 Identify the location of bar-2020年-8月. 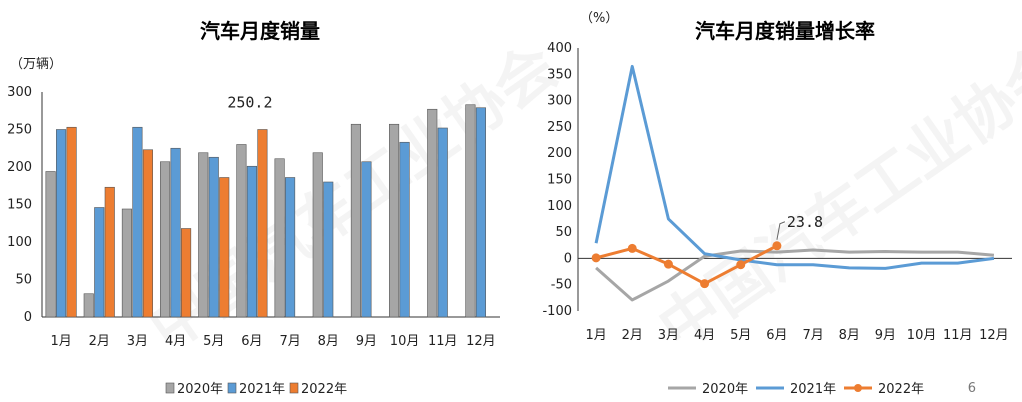
(317, 235).